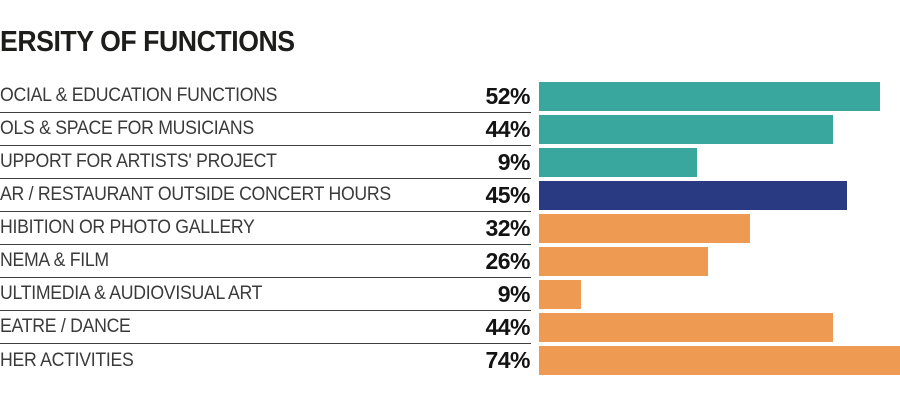 The height and width of the screenshot is (400, 900). I want to click on value-label: 74%, so click(507, 360).